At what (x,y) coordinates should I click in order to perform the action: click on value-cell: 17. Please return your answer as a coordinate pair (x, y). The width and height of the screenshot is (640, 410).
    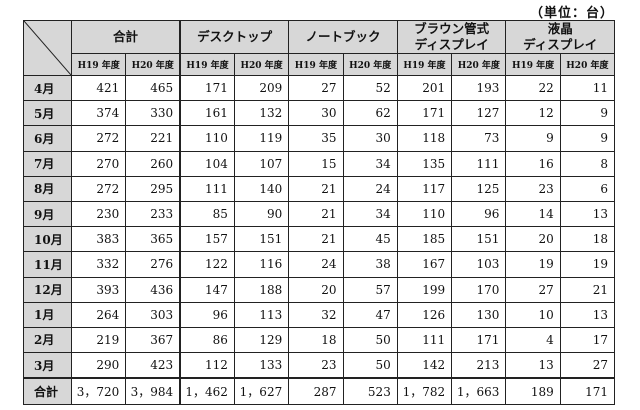
    Looking at the image, I should click on (587, 340).